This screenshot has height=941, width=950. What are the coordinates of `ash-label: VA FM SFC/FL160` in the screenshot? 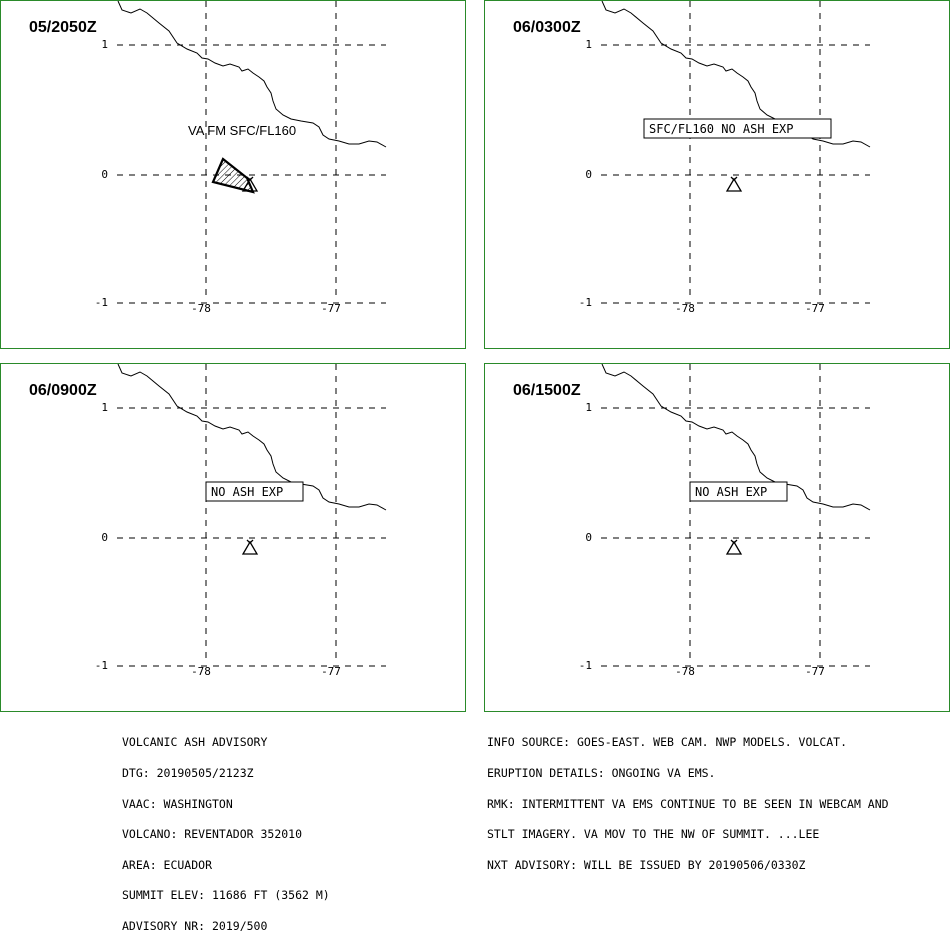 It's located at (242, 130).